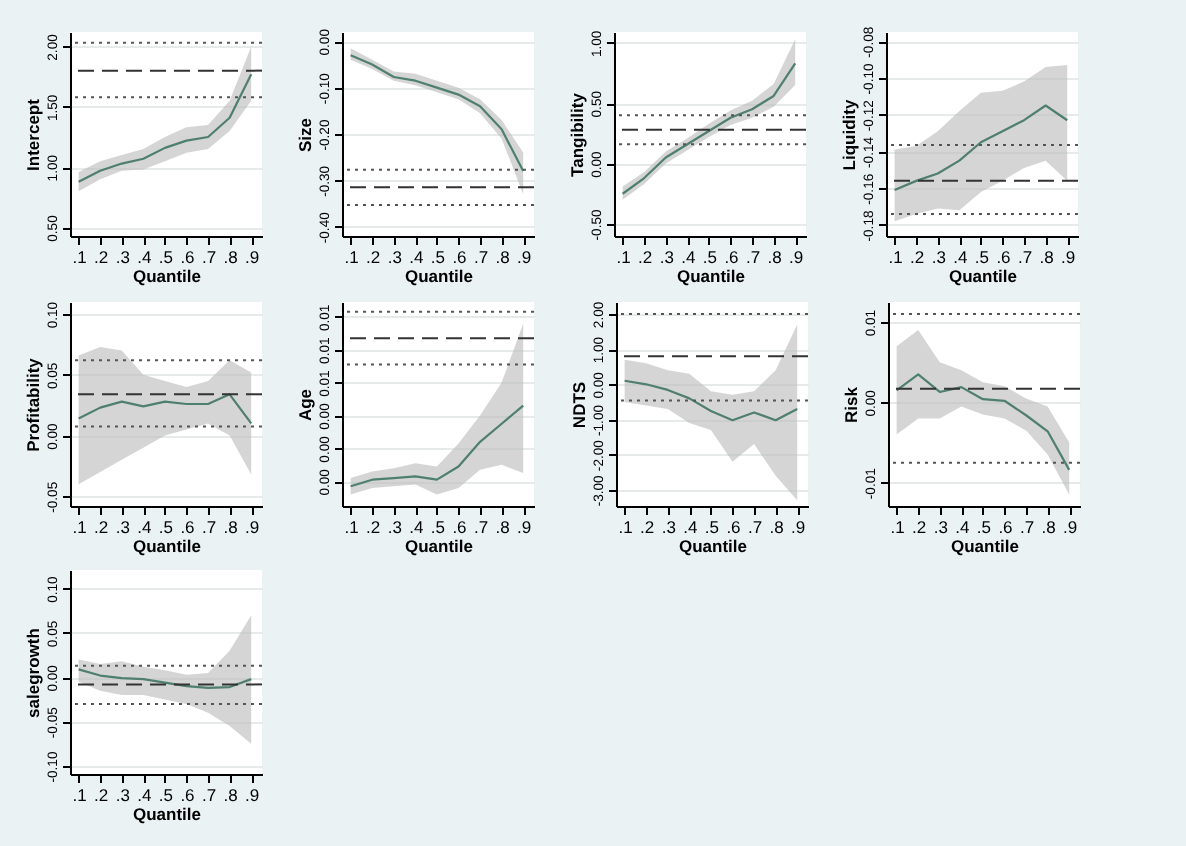  Describe the element at coordinates (579, 405) in the screenshot. I see `y-axis-title: NDTS` at that location.